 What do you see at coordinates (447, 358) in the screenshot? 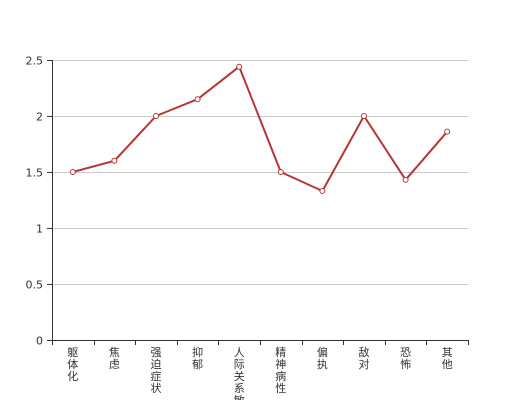
I see `x-tick-label: 其他` at bounding box center [447, 358].